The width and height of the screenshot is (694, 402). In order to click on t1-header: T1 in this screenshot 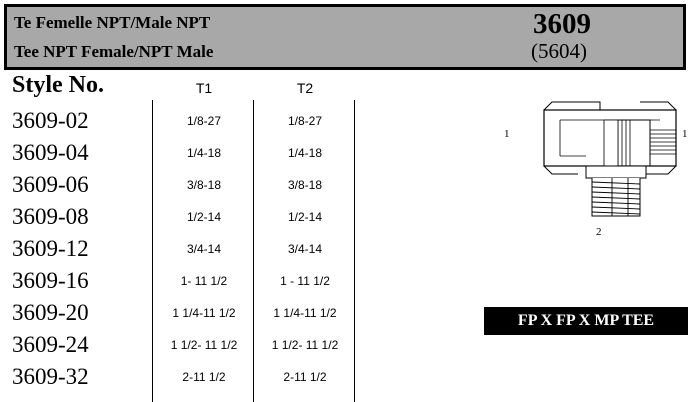, I will do `click(204, 88)`.